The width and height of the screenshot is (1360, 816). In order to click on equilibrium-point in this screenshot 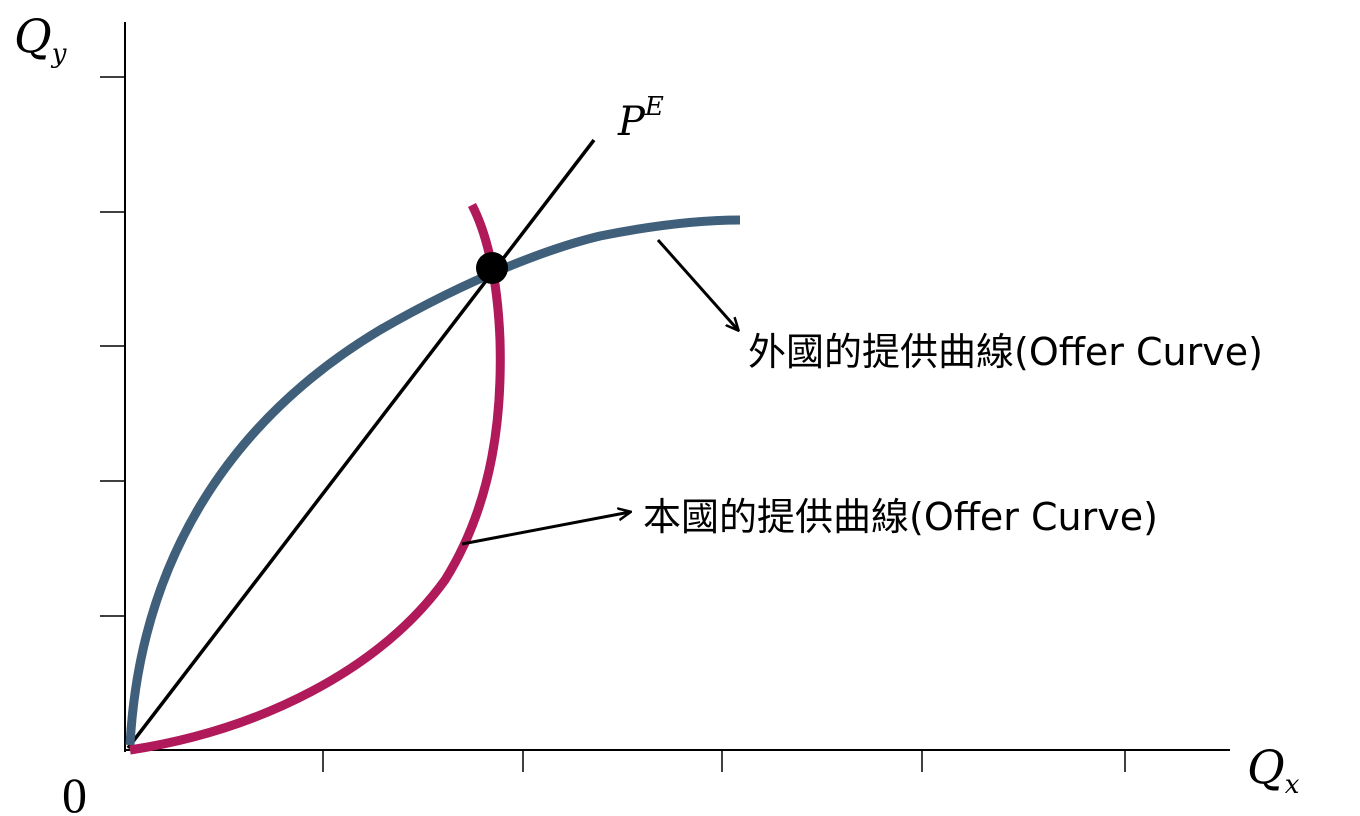, I will do `click(492, 268)`.